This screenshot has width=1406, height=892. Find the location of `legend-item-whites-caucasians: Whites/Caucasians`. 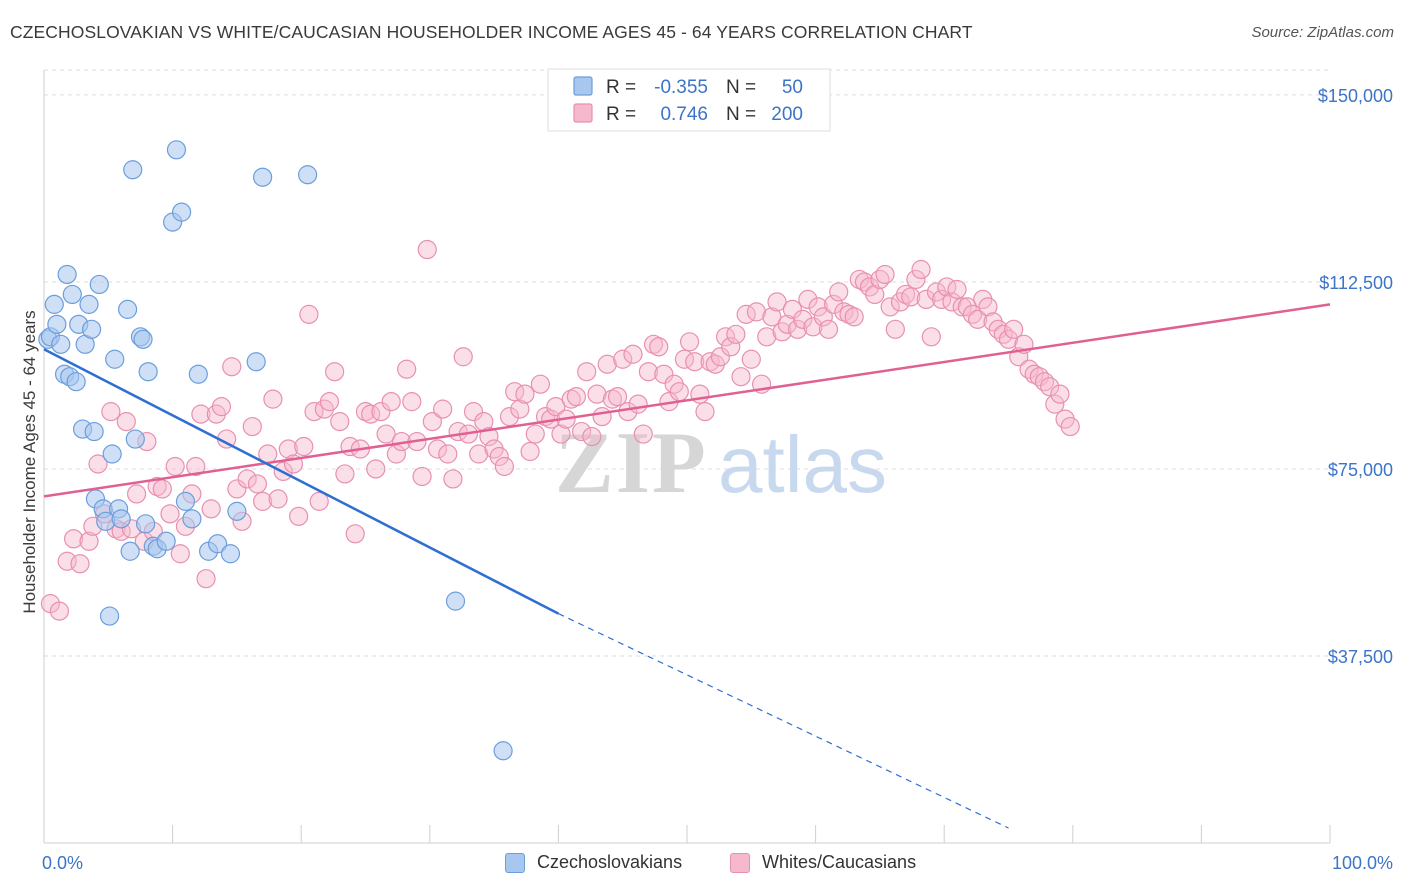

legend-item-whites-caucasians: Whites/Caucasians is located at coordinates (823, 862).